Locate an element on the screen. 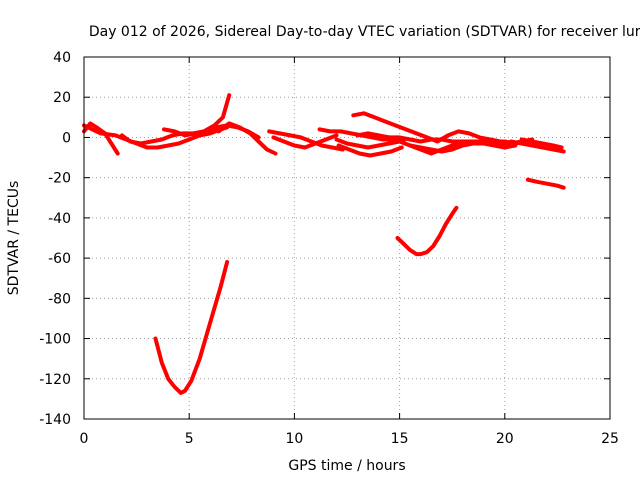 The image size is (640, 480). y-tick-label: -60 is located at coordinates (59, 259).